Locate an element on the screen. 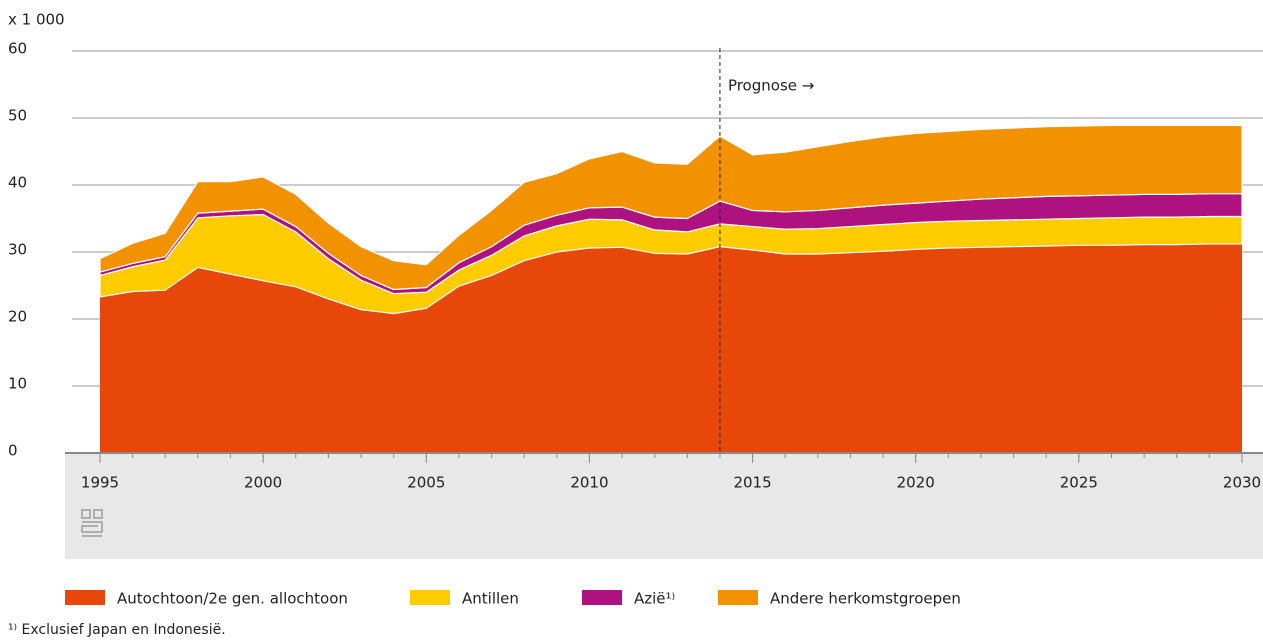  y-tick-label: 0 is located at coordinates (13, 451).